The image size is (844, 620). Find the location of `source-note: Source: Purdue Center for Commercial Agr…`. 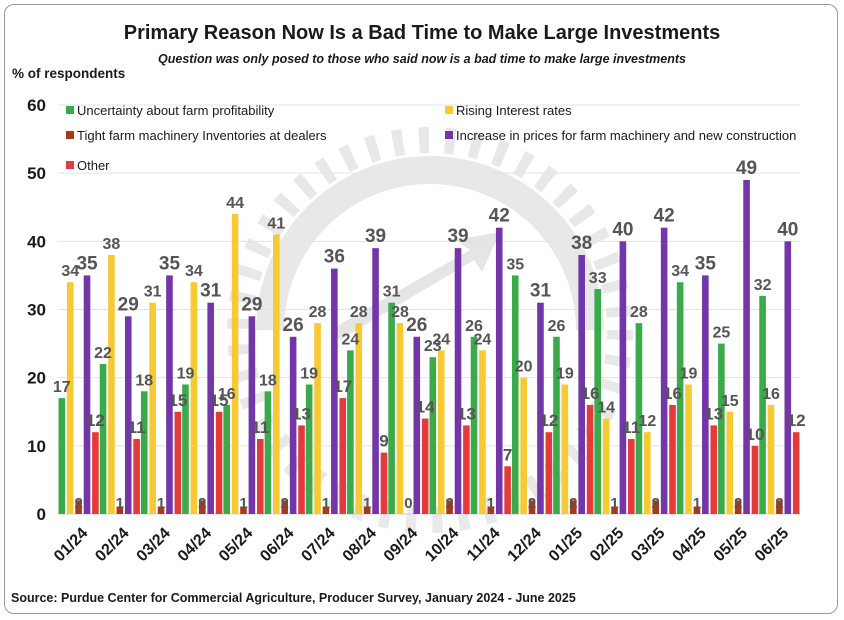

source-note: Source: Purdue Center for Commercial Agr… is located at coordinates (293, 598).